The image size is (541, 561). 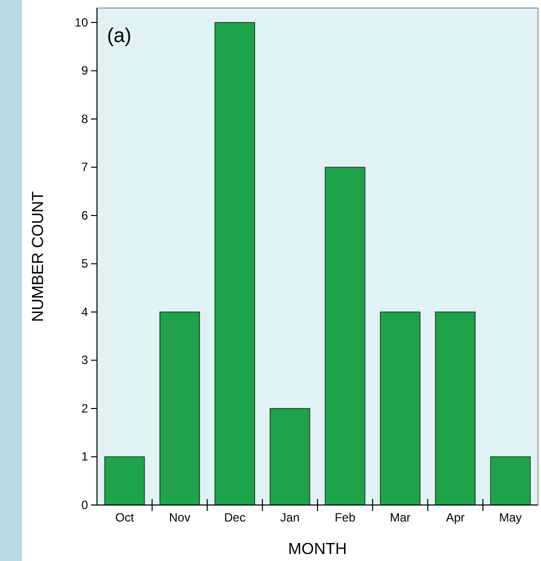 I want to click on y-tick-label: 8, so click(x=84, y=119).